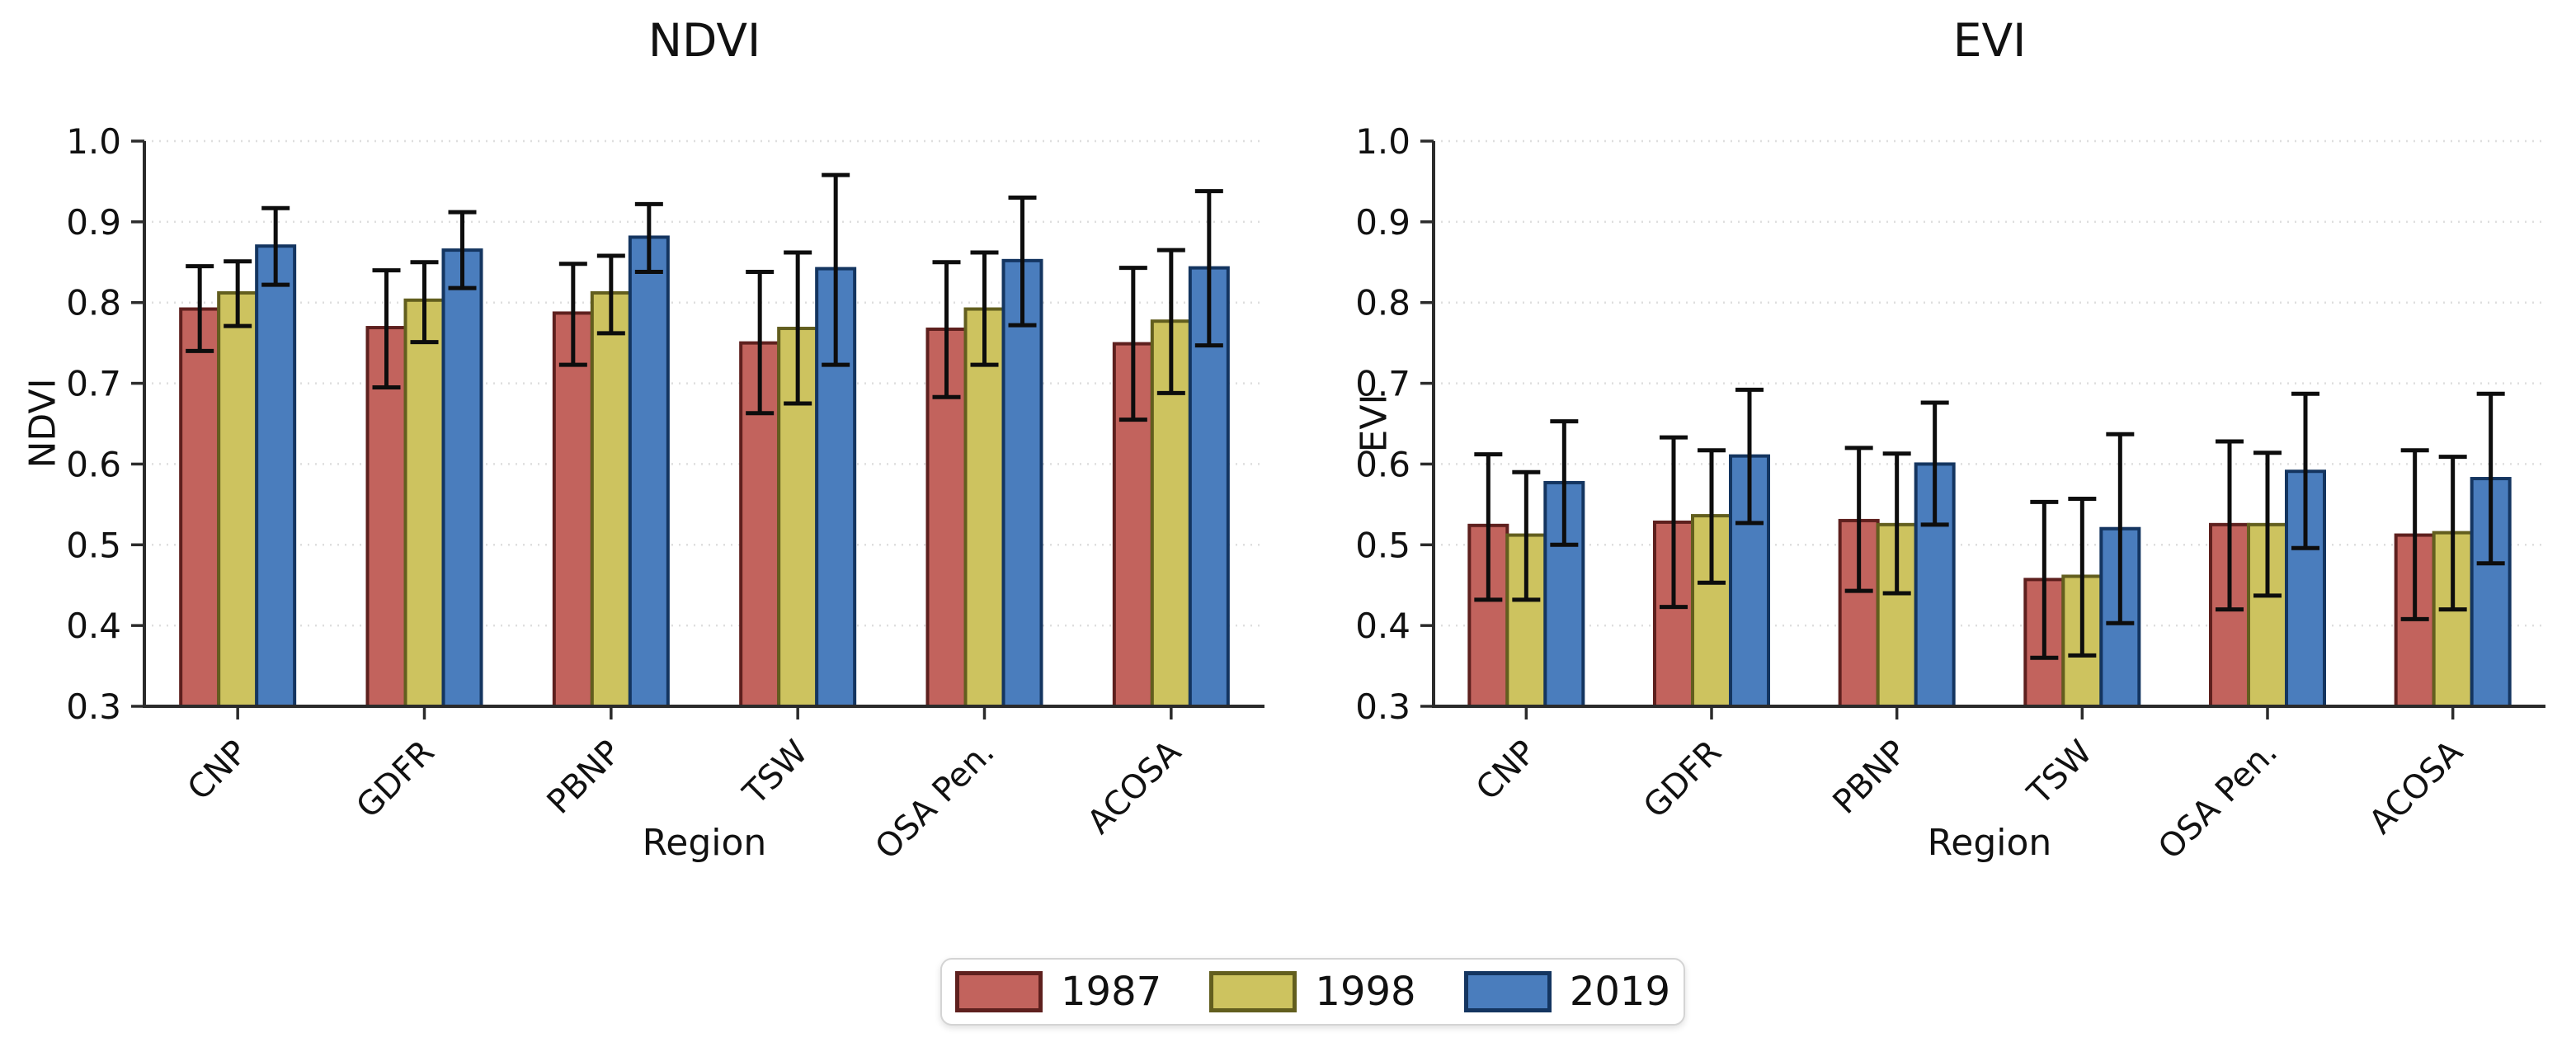 The image size is (2576, 1052). I want to click on legend-item-1998: 1998, so click(1312, 992).